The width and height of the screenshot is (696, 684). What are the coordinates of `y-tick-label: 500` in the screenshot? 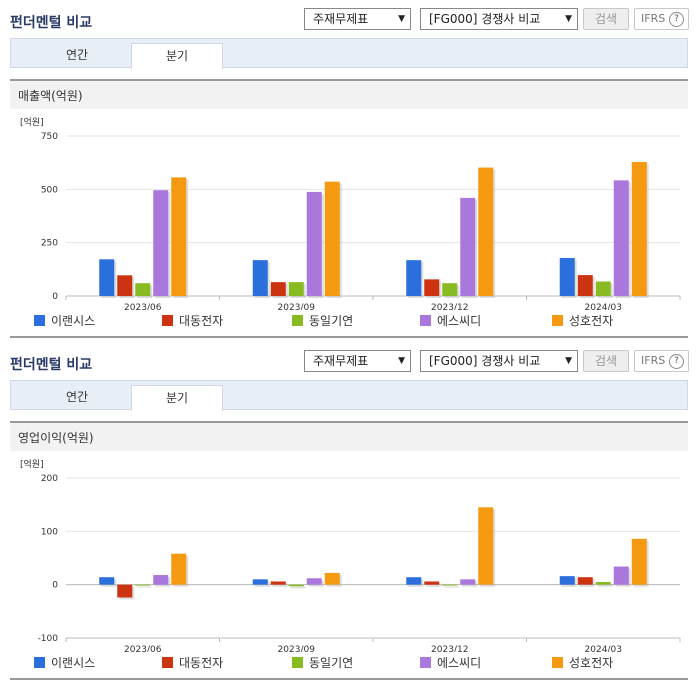 It's located at (49, 190).